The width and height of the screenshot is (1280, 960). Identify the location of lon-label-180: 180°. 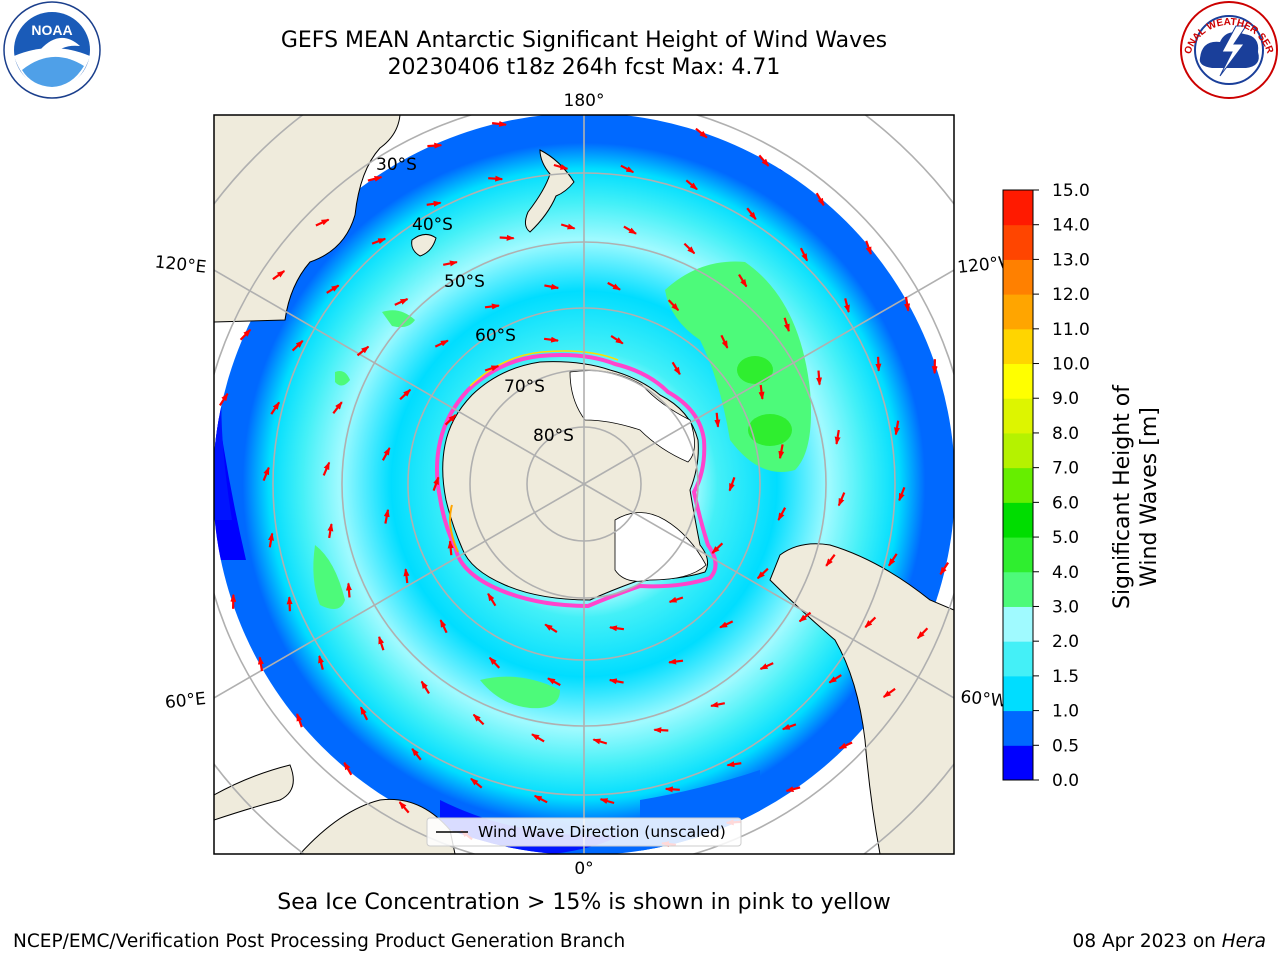
(584, 101).